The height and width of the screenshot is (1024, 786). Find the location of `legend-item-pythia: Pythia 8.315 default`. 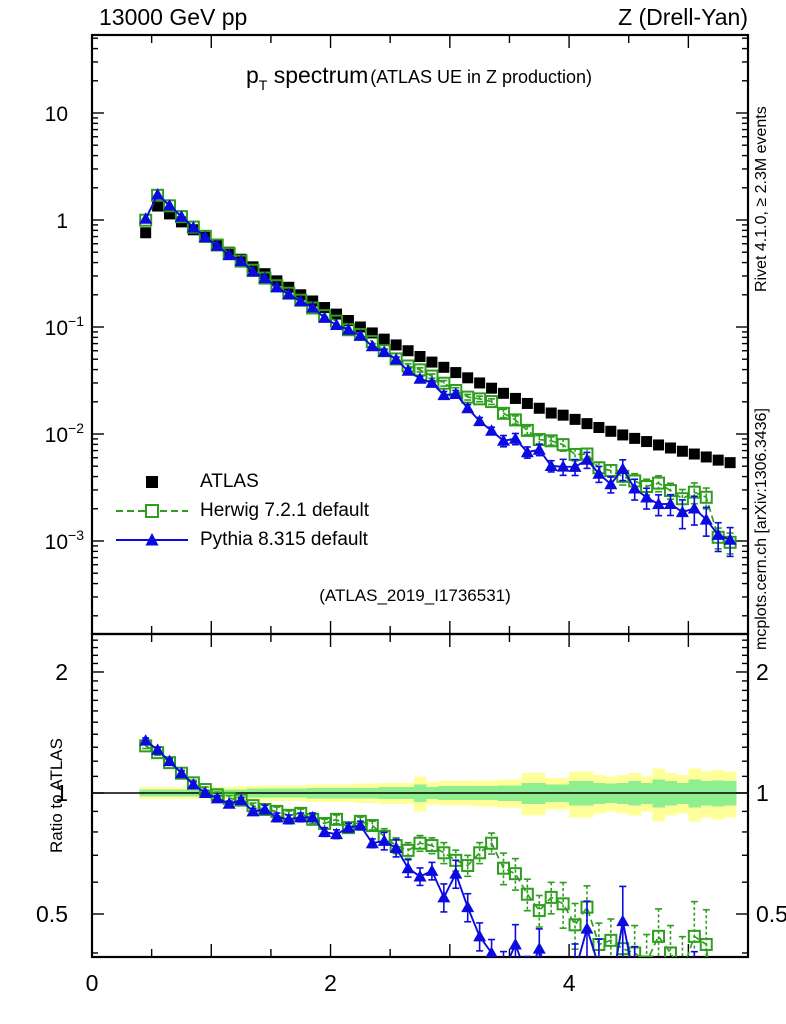

legend-item-pythia: Pythia 8.315 default is located at coordinates (242, 540).